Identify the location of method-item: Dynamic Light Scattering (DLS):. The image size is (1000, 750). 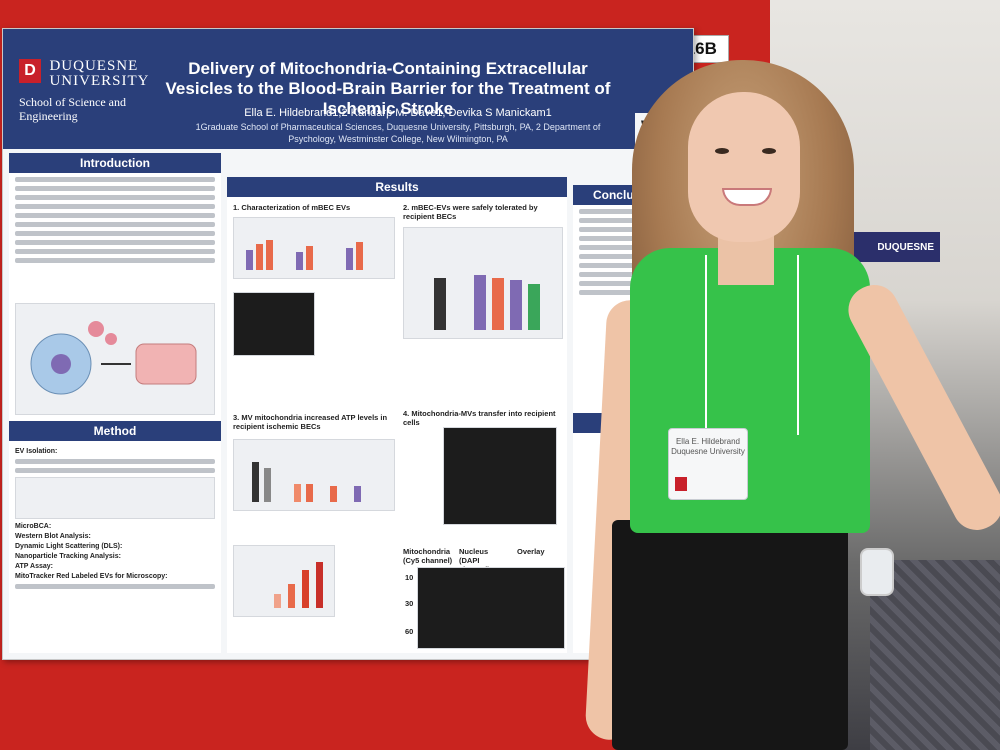
(69, 546).